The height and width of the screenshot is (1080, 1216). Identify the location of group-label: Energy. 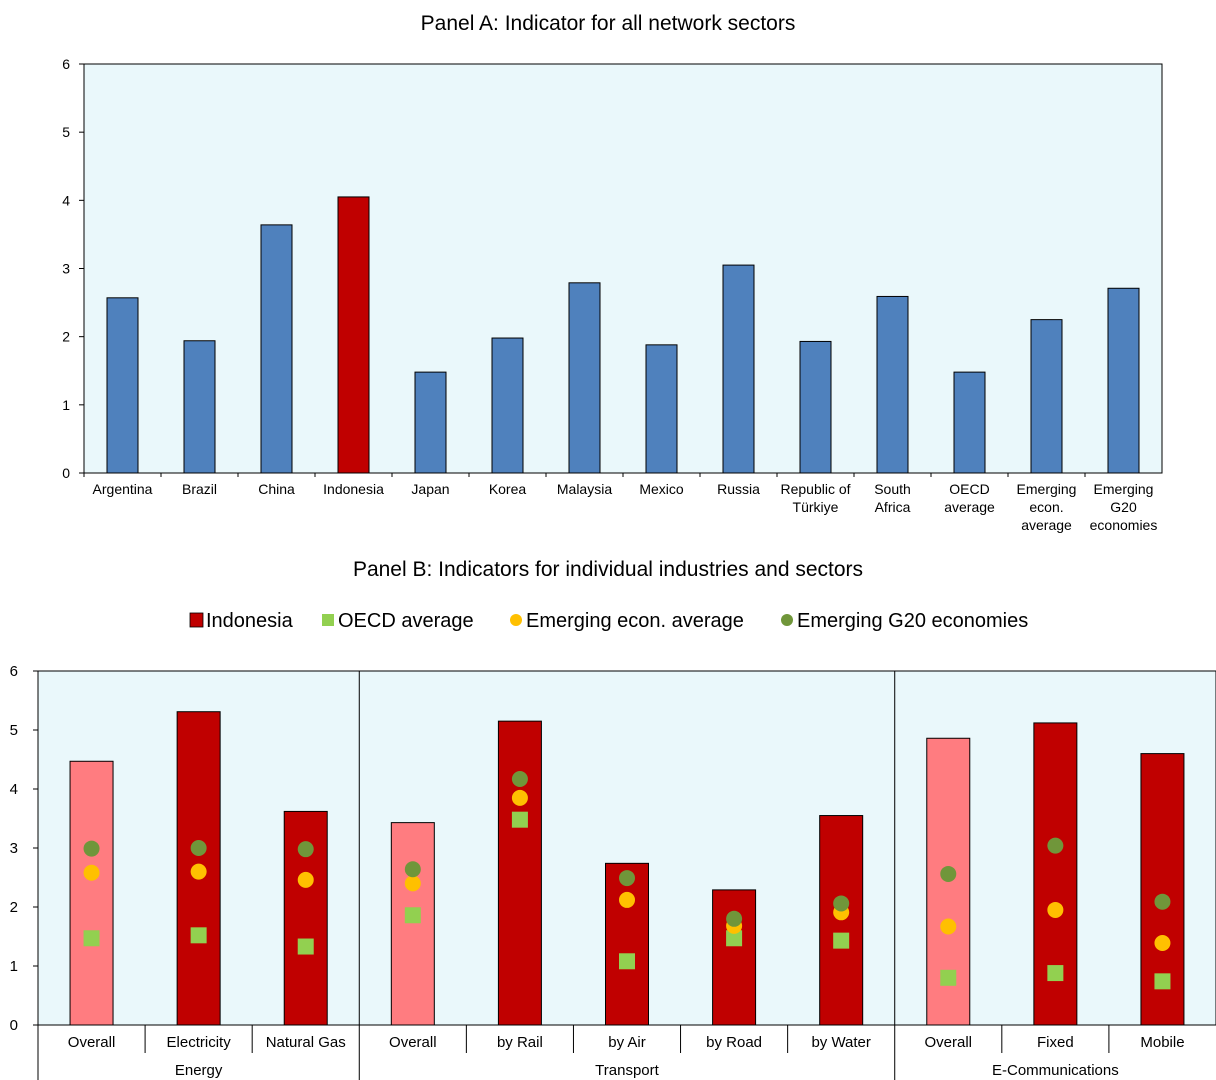
(199, 1070).